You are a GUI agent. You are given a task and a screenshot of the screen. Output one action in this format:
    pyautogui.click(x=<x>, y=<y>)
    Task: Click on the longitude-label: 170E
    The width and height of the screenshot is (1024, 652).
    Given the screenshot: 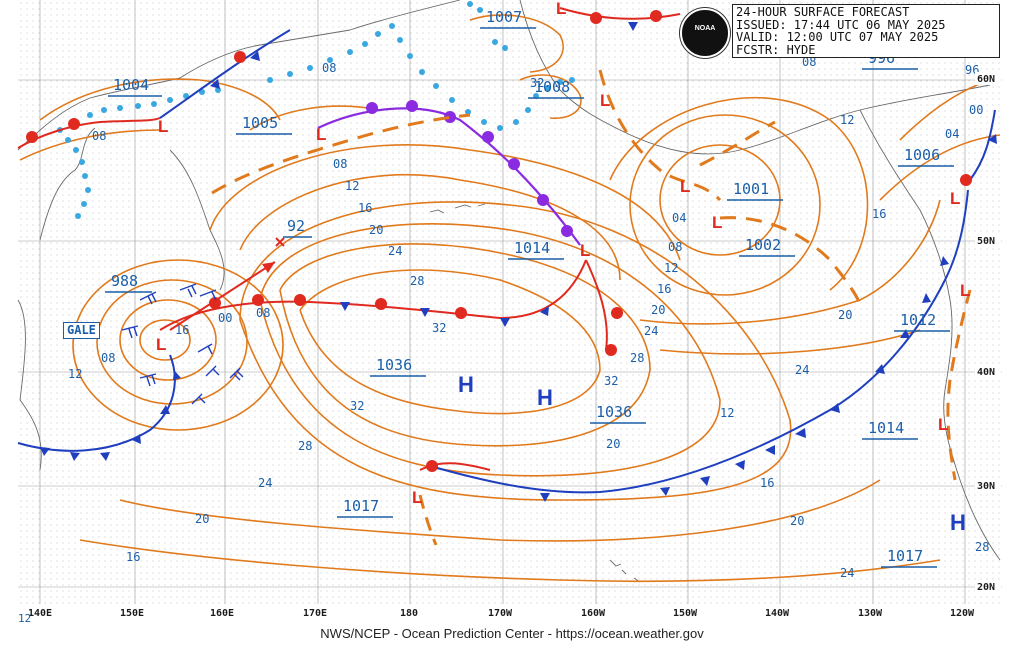 What is the action you would take?
    pyautogui.click(x=315, y=613)
    